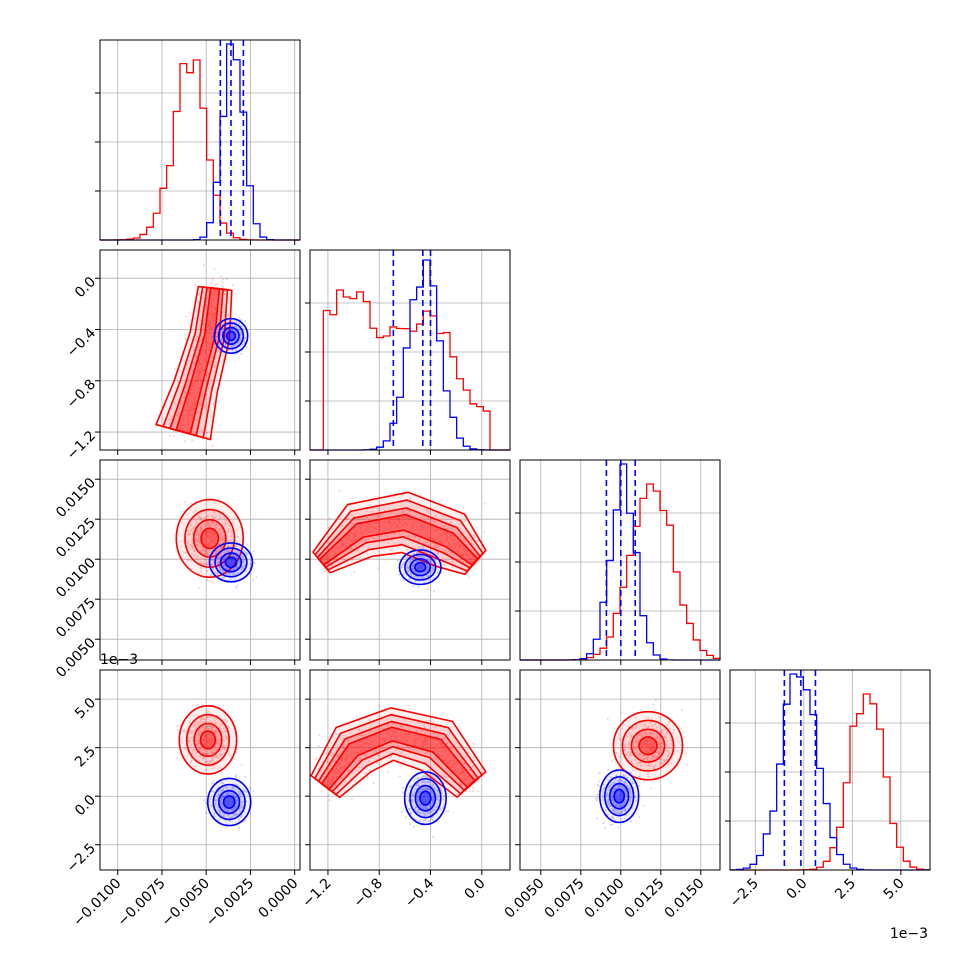 The height and width of the screenshot is (970, 970). What do you see at coordinates (685, 899) in the screenshot?
I see `x-tick-label: 0.0150` at bounding box center [685, 899].